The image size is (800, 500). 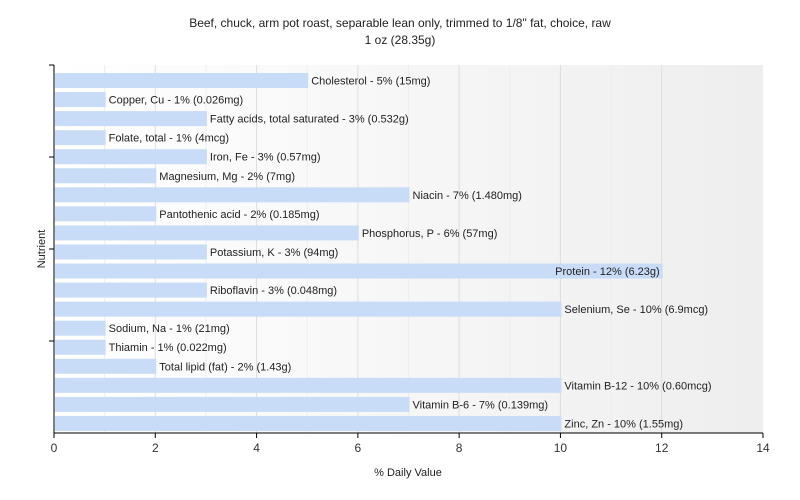 I want to click on bar-label: Cholesterol - 5% (15mg), so click(x=370, y=82).